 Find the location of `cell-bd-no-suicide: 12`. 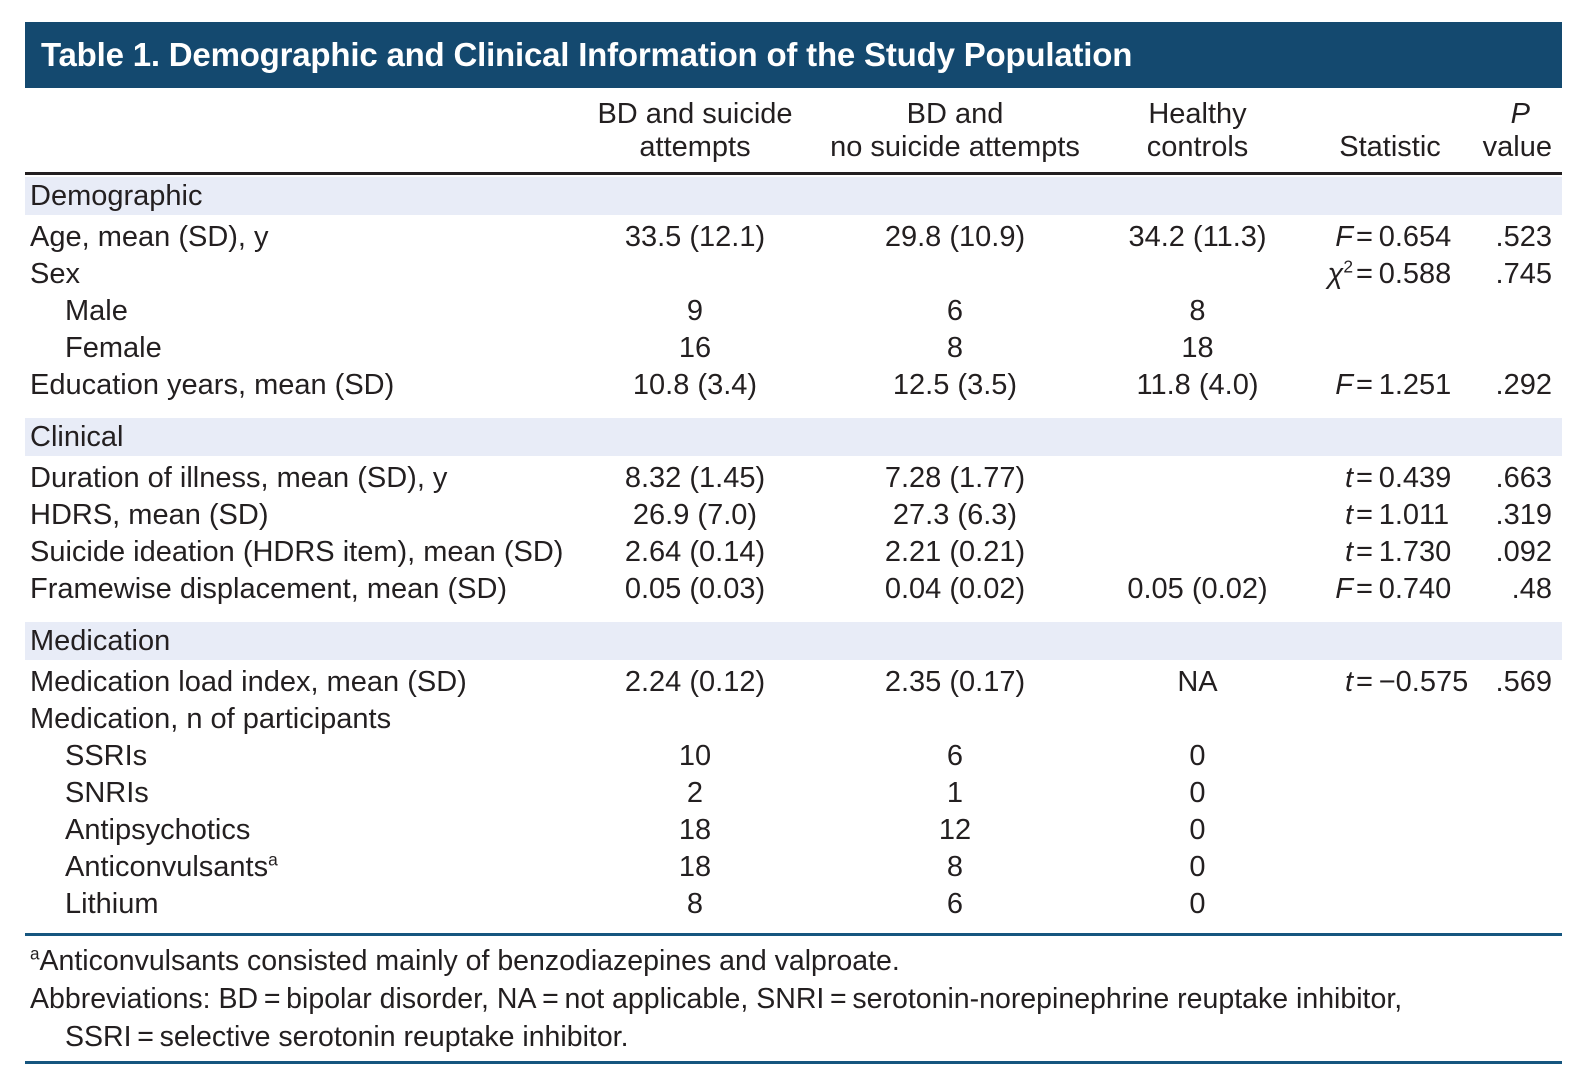

cell-bd-no-suicide: 12 is located at coordinates (955, 830).